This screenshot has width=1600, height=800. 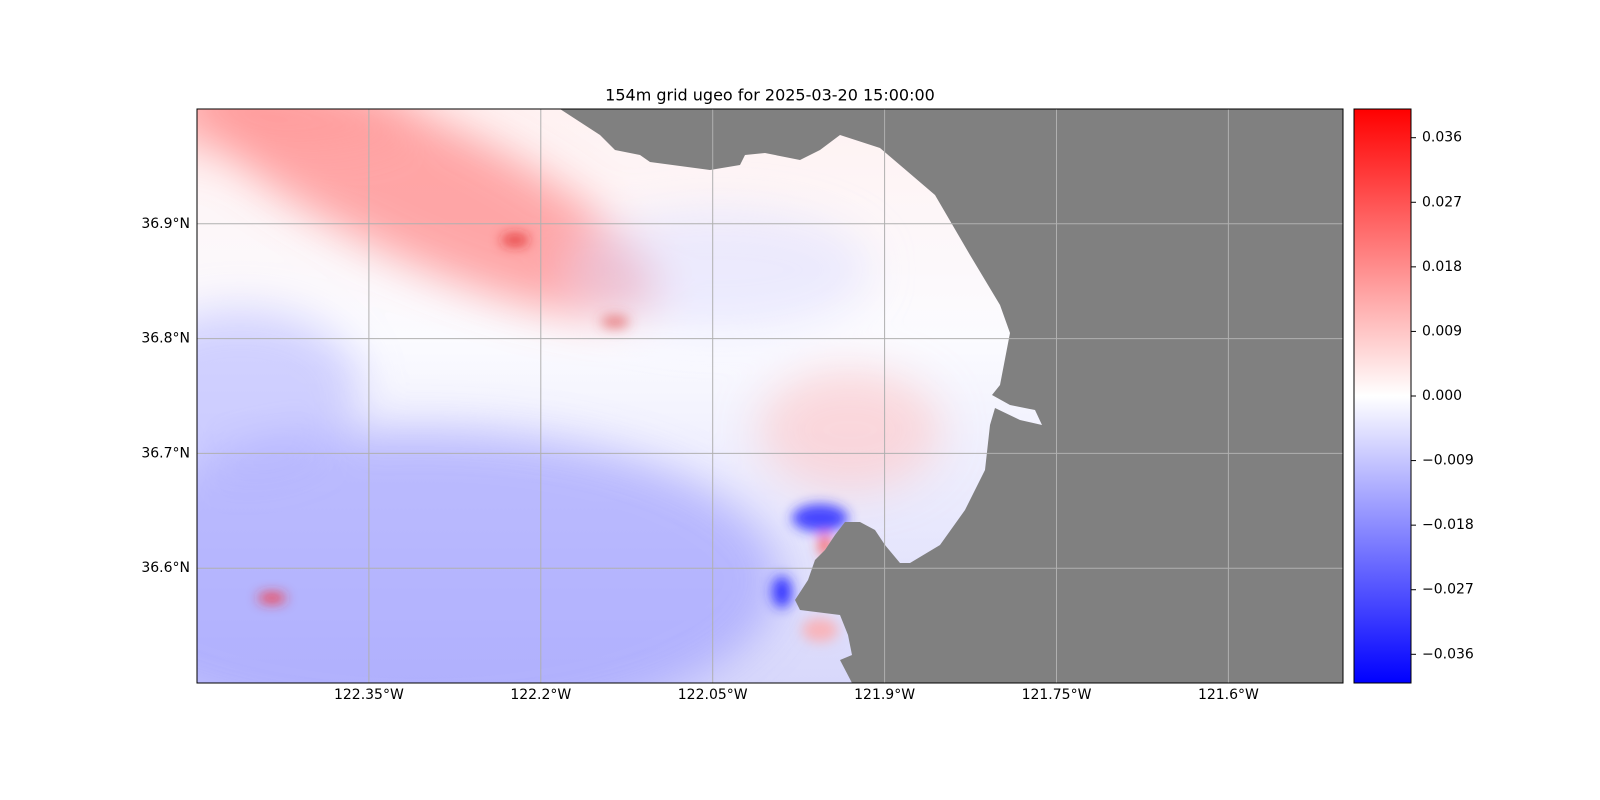 What do you see at coordinates (1442, 138) in the screenshot?
I see `colorbar-tick-label: 0.036` at bounding box center [1442, 138].